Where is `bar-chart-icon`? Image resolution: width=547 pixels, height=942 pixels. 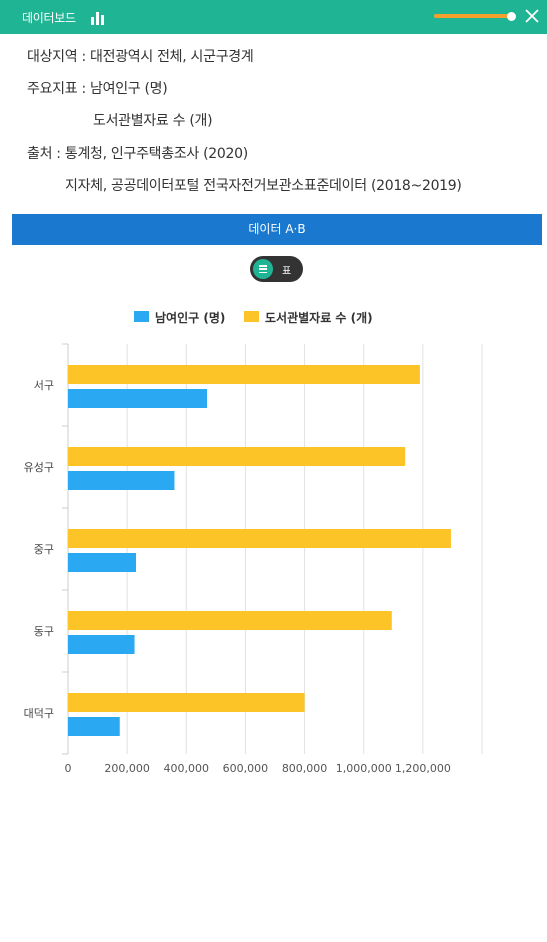
bar-chart-icon is located at coordinates (98, 18).